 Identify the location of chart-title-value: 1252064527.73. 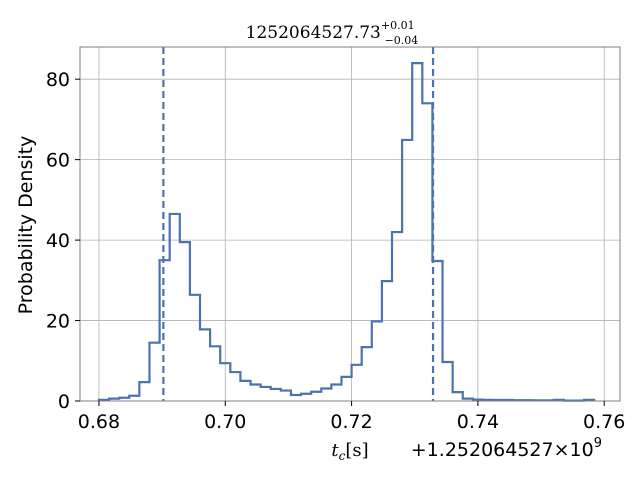
(313, 33).